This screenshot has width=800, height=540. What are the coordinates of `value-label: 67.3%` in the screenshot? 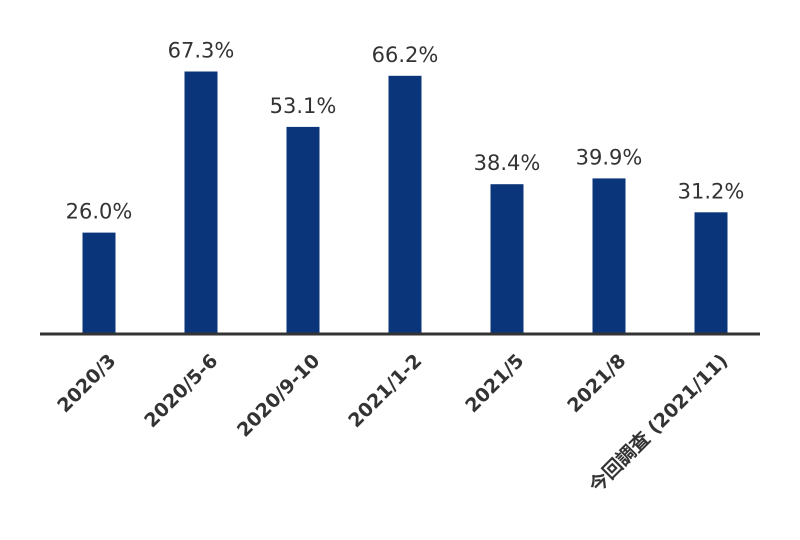 It's located at (201, 51).